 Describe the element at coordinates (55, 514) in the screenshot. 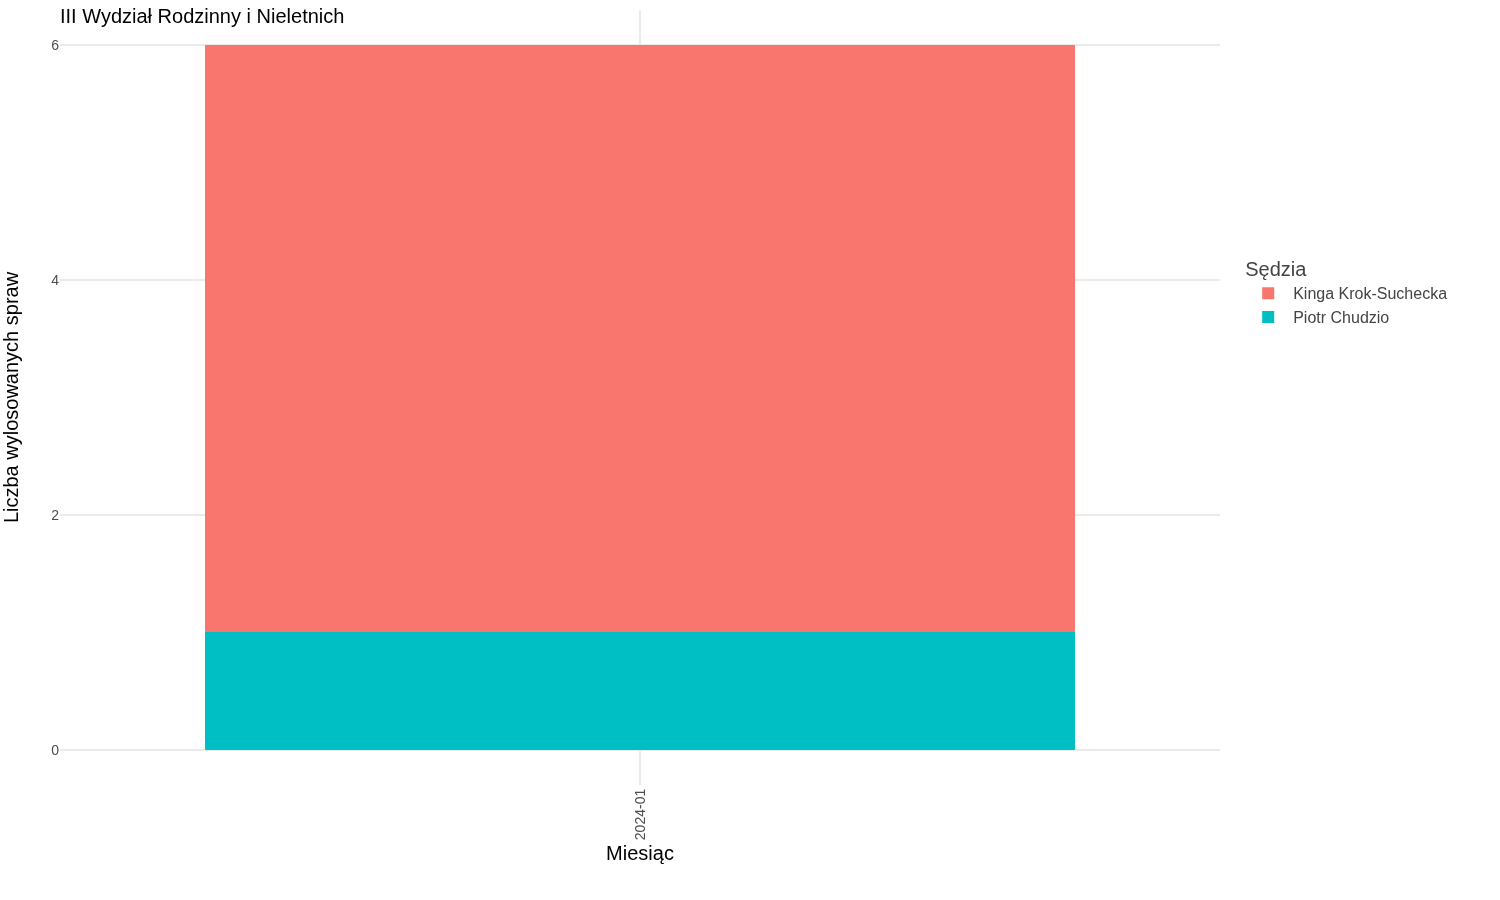

I see `y-tick-label: 2` at that location.